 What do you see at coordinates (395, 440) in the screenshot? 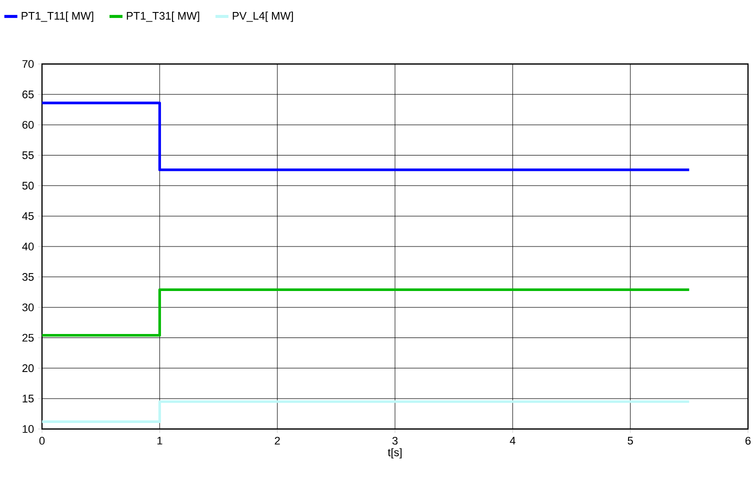
I see `x-tick-label: 3` at bounding box center [395, 440].